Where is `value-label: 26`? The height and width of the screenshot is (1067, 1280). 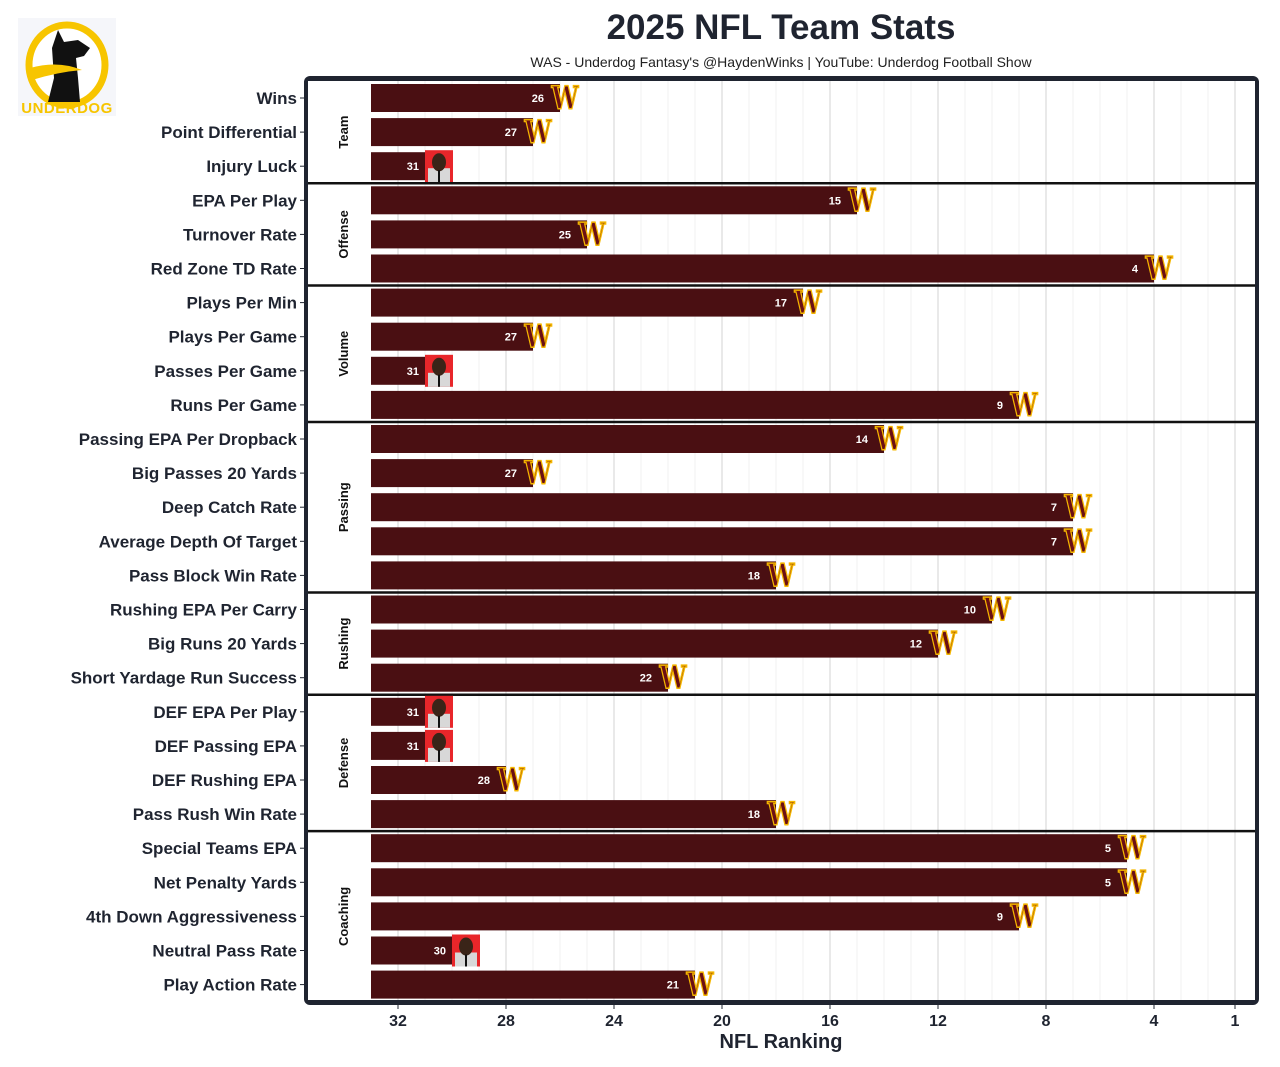
value-label: 26 is located at coordinates (538, 99).